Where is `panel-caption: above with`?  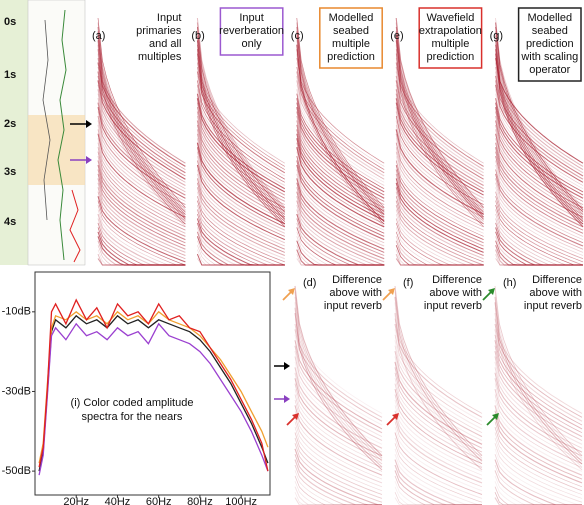 panel-caption: above with is located at coordinates (355, 293).